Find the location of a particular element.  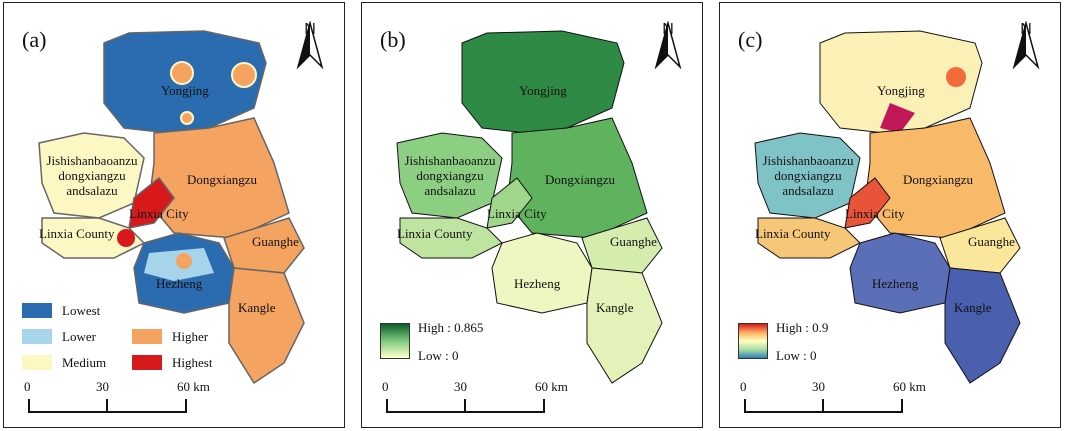

region-yongjing is located at coordinates (901, 82).